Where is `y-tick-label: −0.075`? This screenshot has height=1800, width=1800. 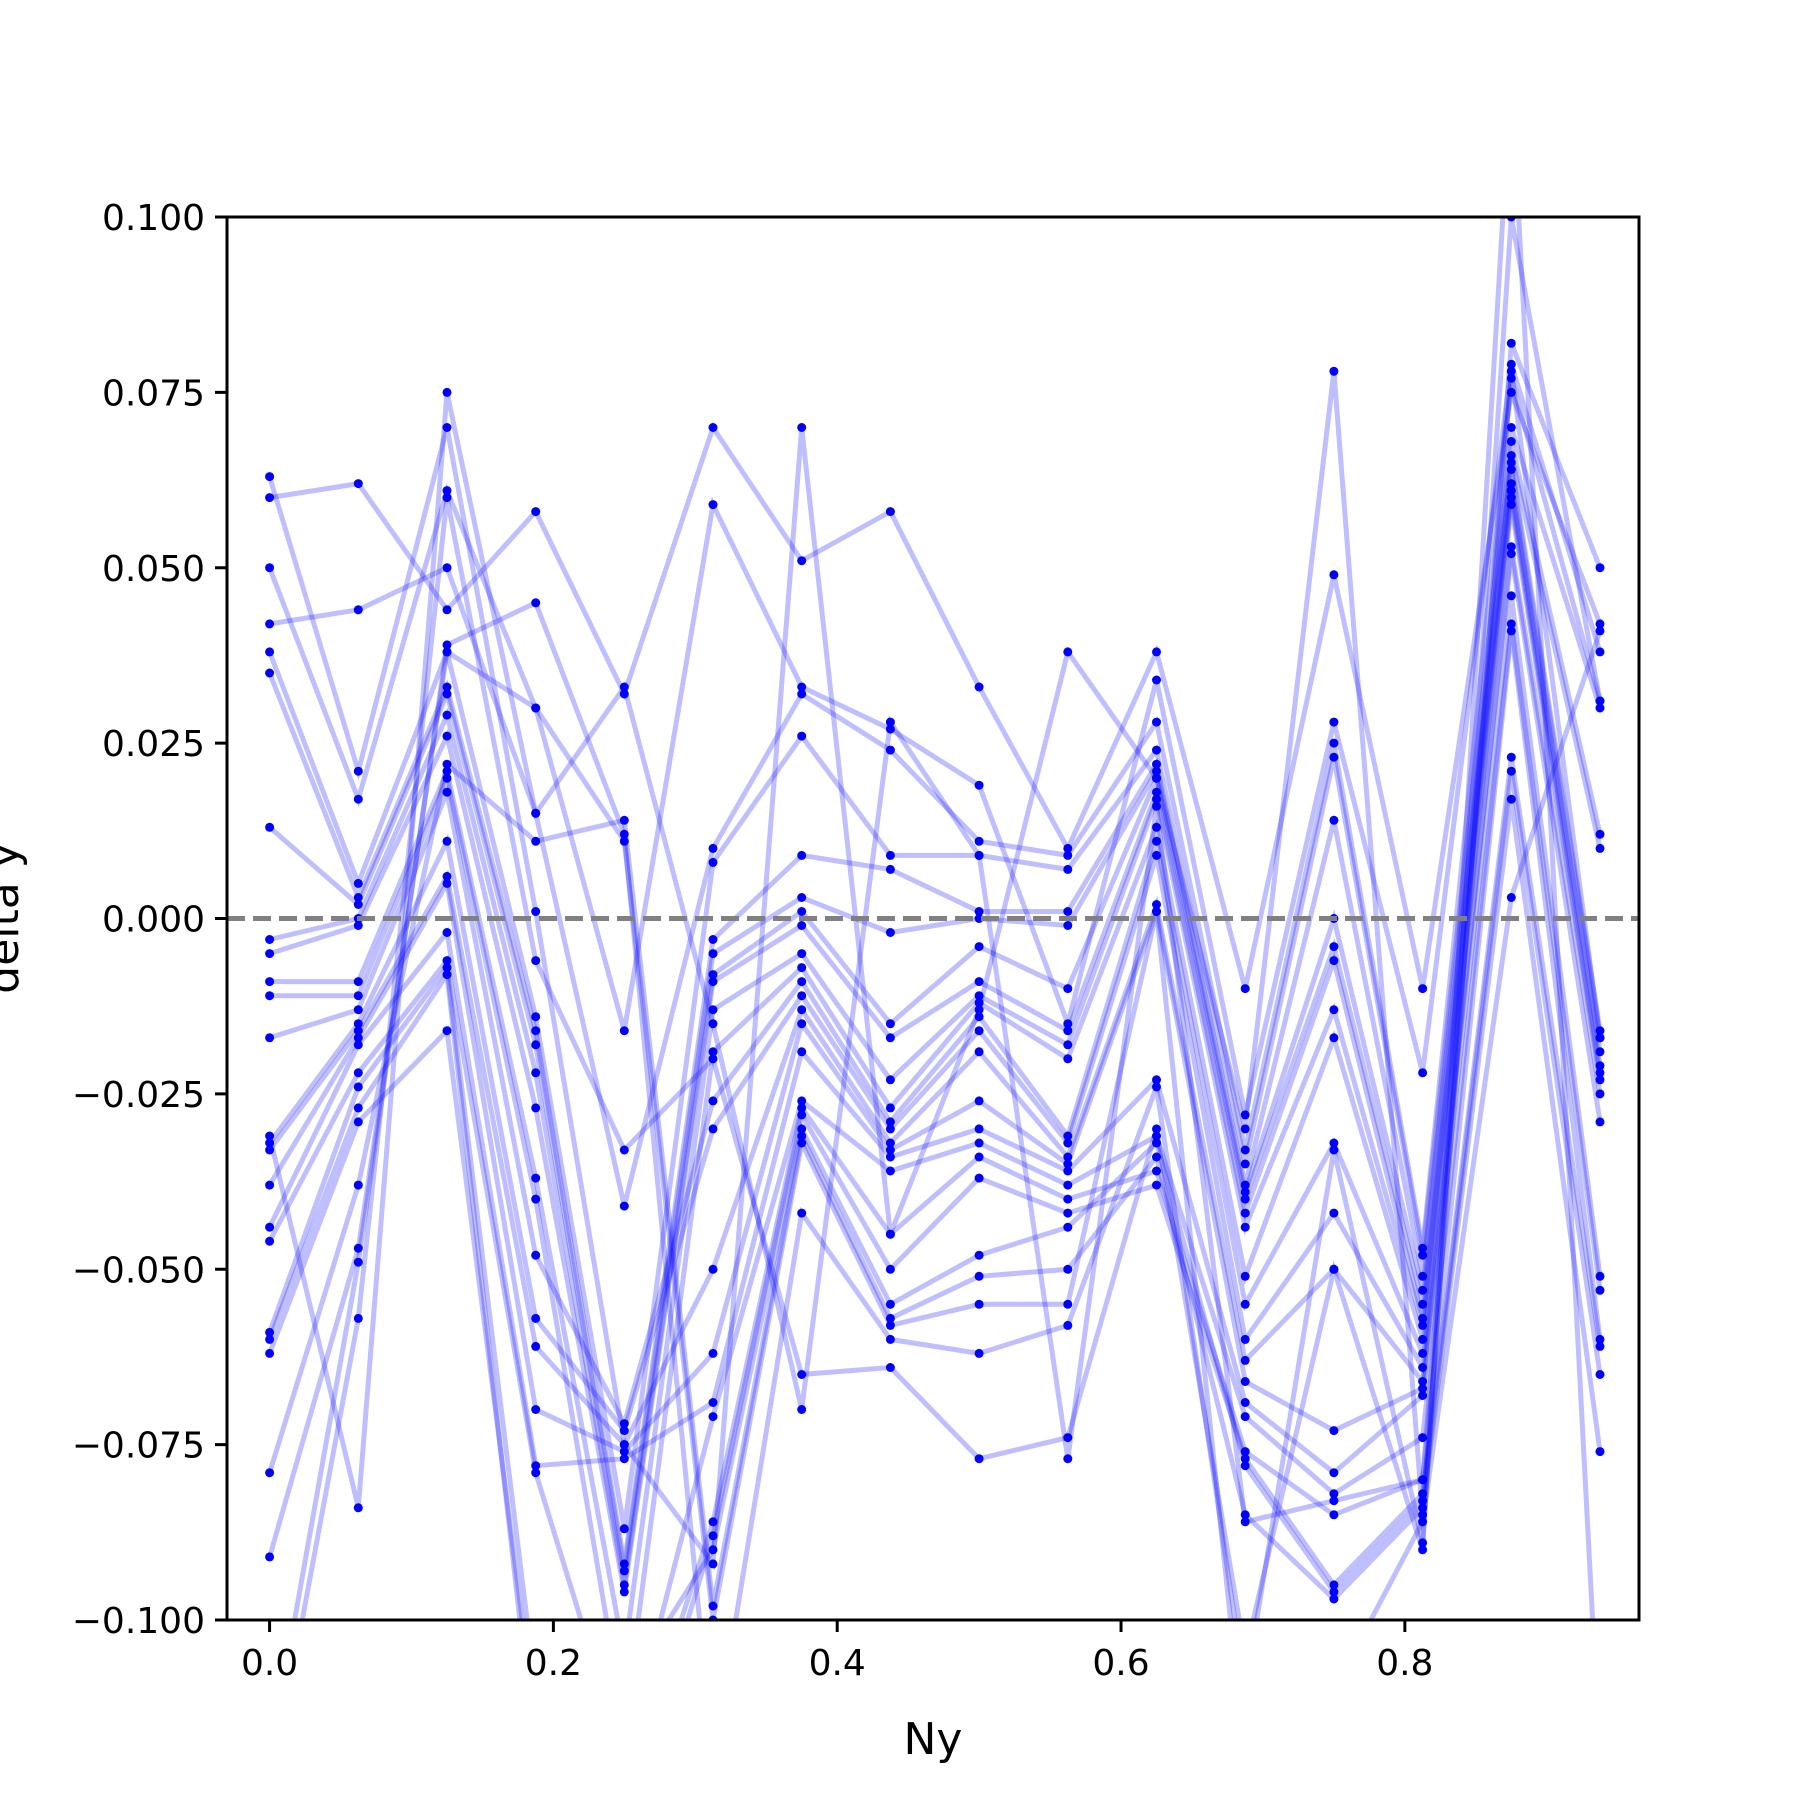 y-tick-label: −0.075 is located at coordinates (138, 1446).